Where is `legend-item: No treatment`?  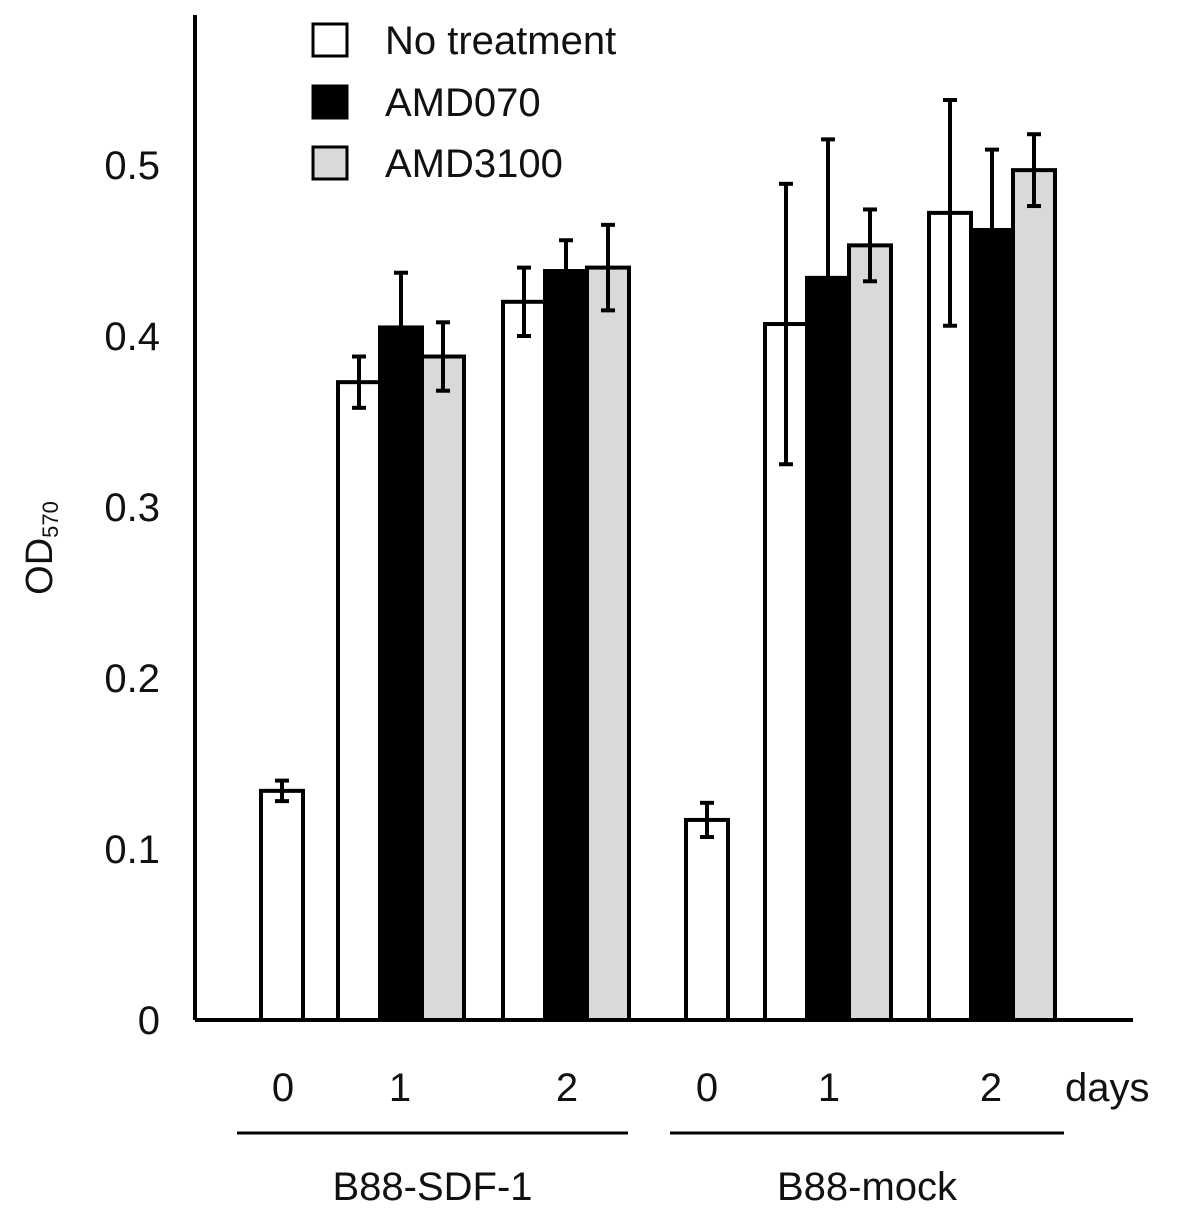
legend-item: No treatment is located at coordinates (463, 41).